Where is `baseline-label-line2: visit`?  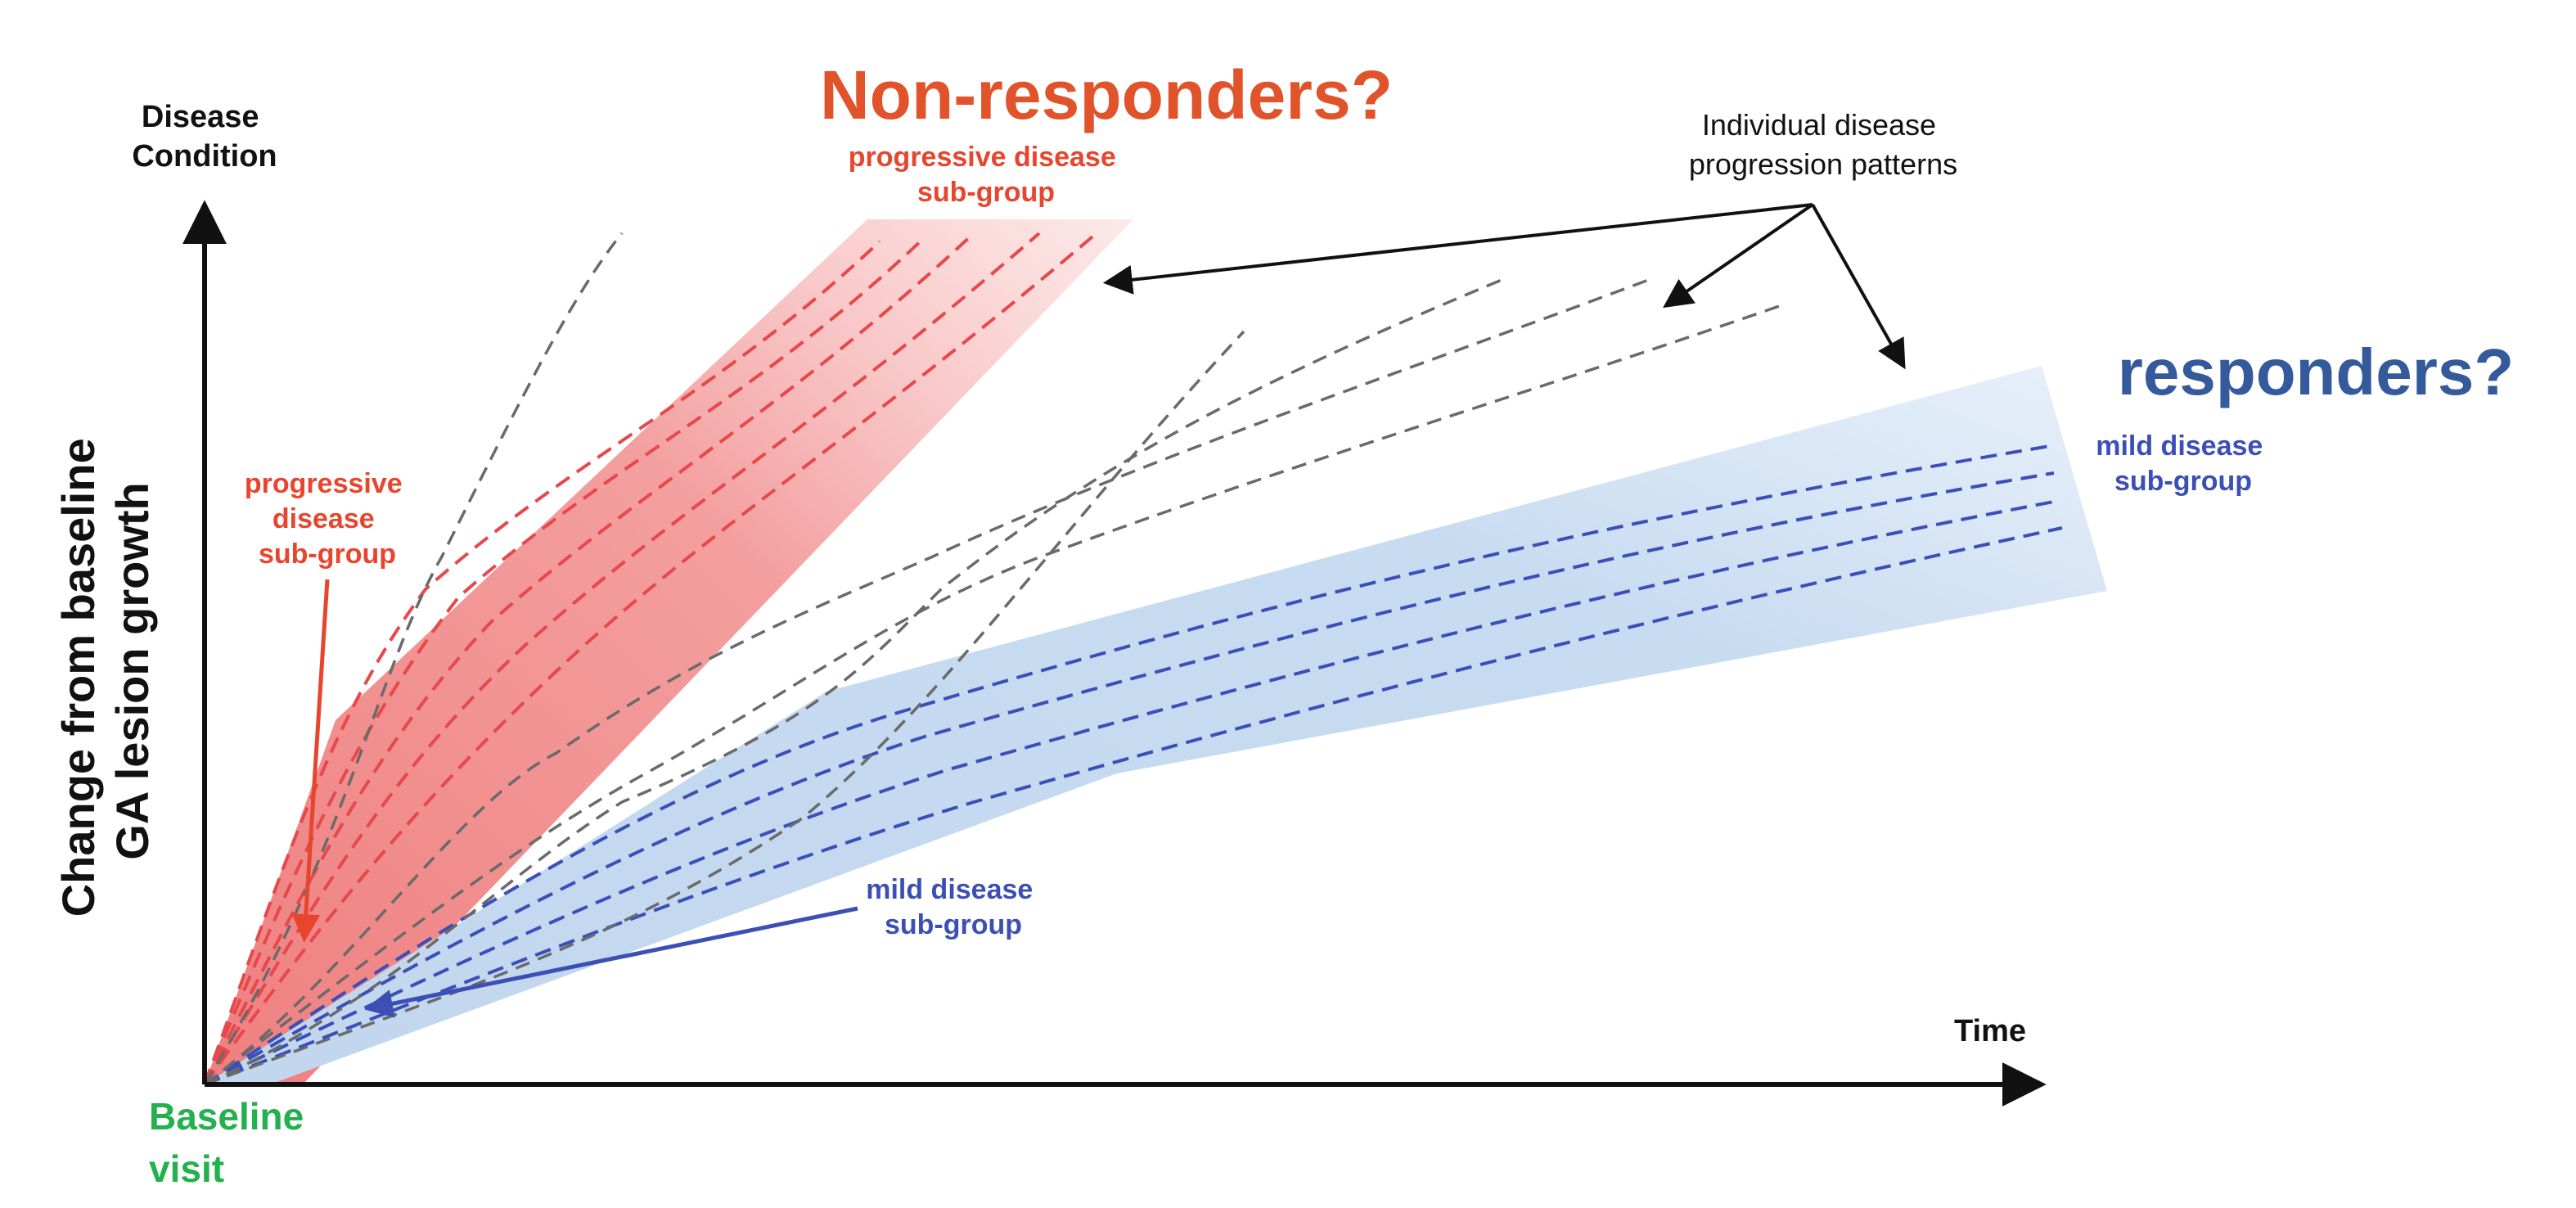 baseline-label-line2: visit is located at coordinates (186, 1168).